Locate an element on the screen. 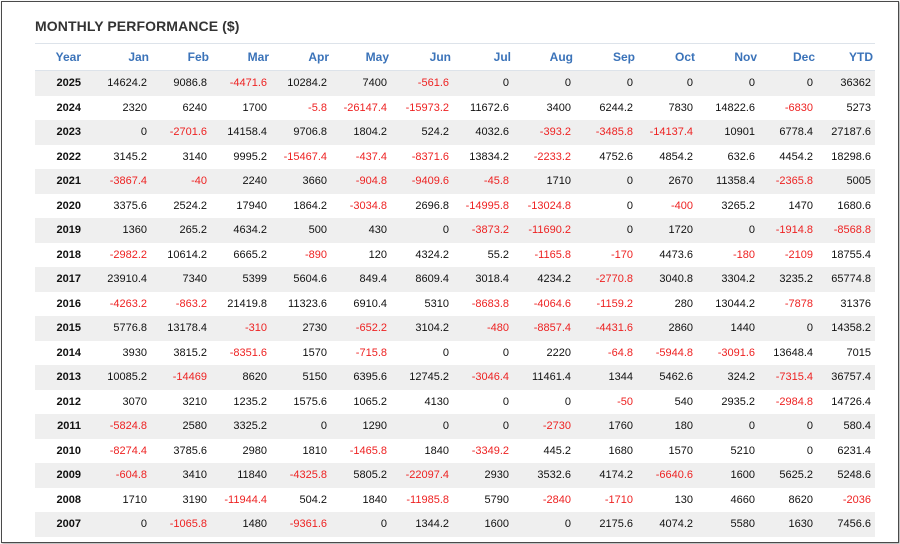  value-cell-ytd: 14726.4 is located at coordinates (846, 401).